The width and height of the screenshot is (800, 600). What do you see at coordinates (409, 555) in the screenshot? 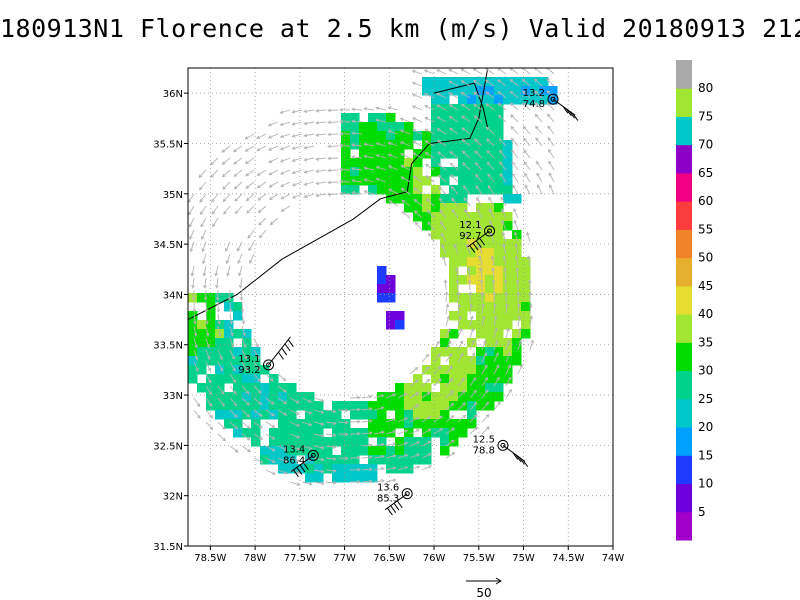
I see `x-axis: 78.5W 78W 77.5W 77W 76.5W 76W 75.5W 75W 74.5W 74W` at bounding box center [409, 555].